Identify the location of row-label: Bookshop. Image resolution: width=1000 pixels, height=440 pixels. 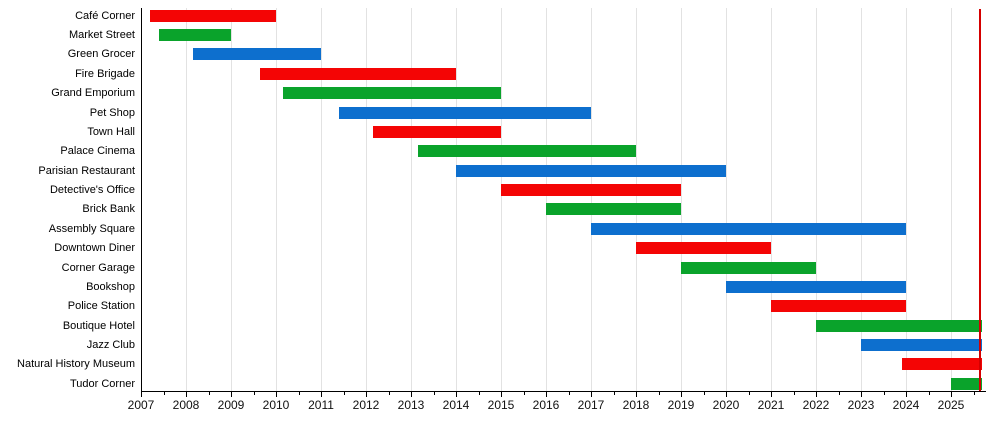
(110, 286).